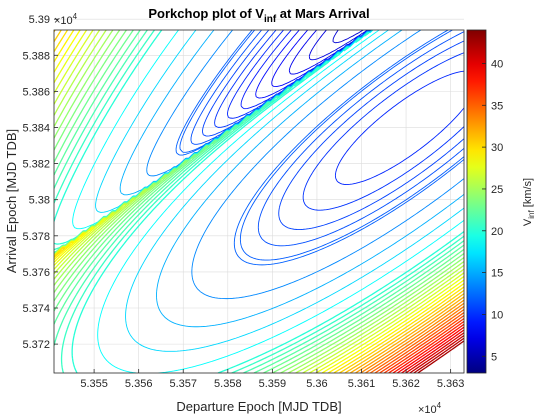 This screenshot has height=420, width=560. What do you see at coordinates (36, 165) in the screenshot?
I see `y-tick-label: 5.382` at bounding box center [36, 165].